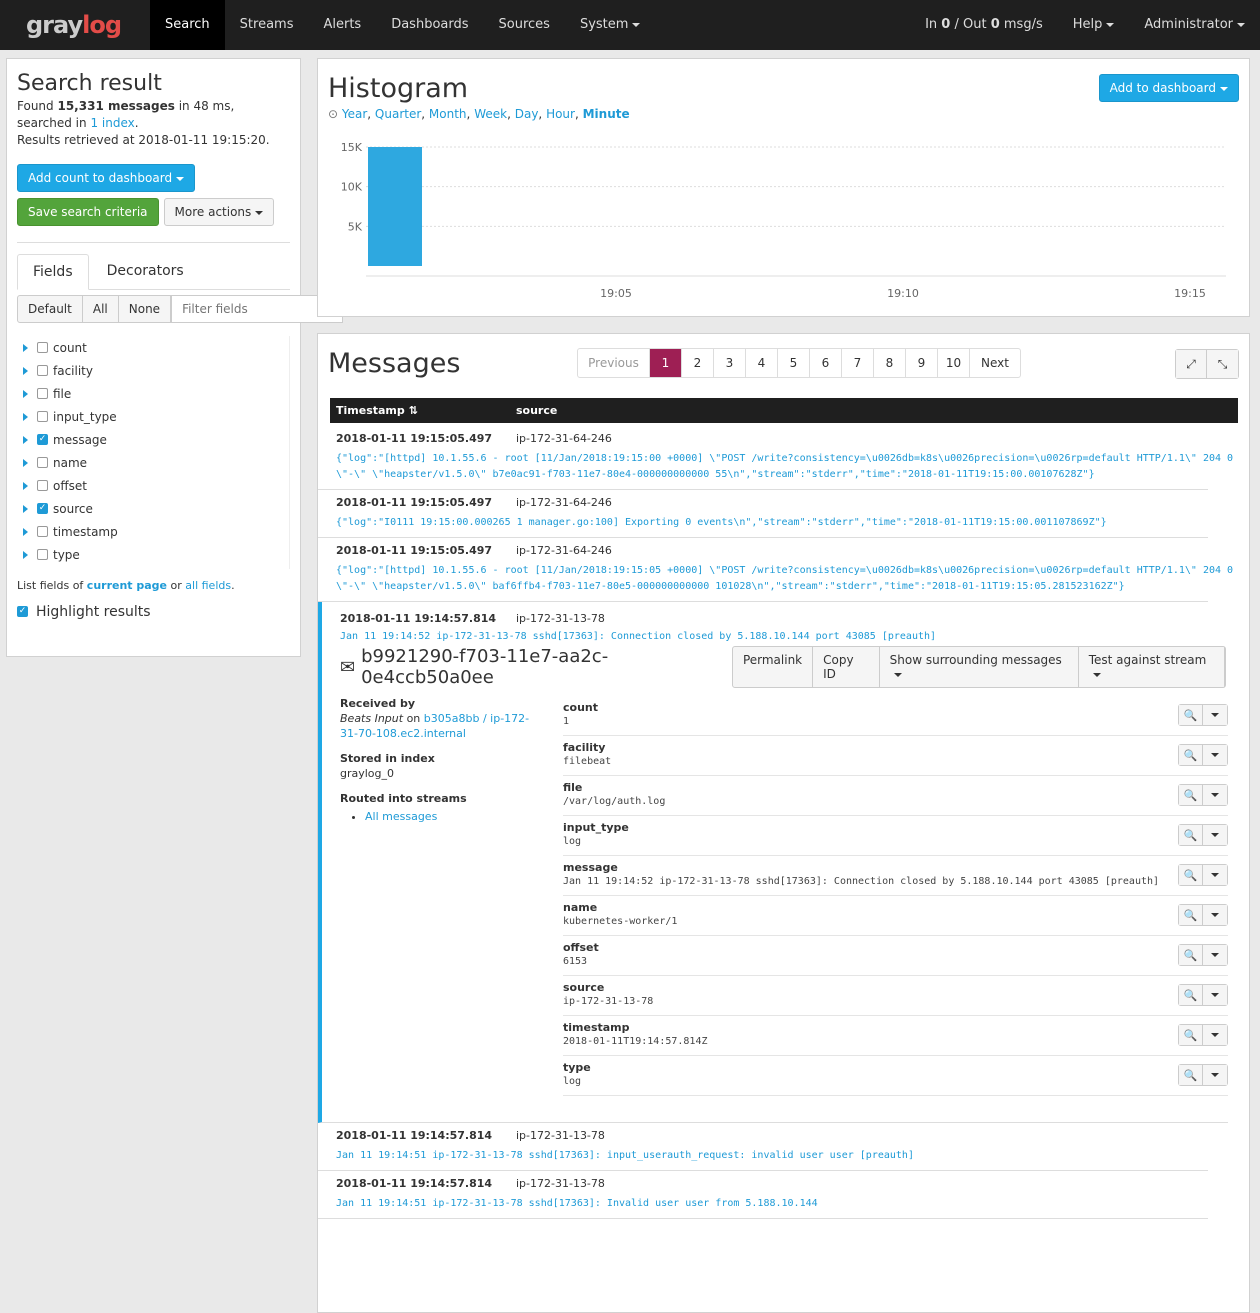 The width and height of the screenshot is (1260, 1313). I want to click on more-actions-button: More actions, so click(219, 212).